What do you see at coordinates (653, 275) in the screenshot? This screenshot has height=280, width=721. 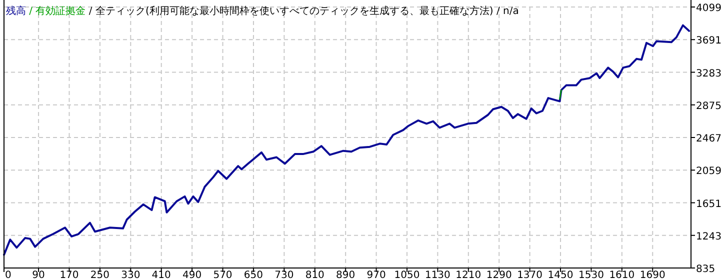 I see `x-tick-label: 1690` at bounding box center [653, 275].